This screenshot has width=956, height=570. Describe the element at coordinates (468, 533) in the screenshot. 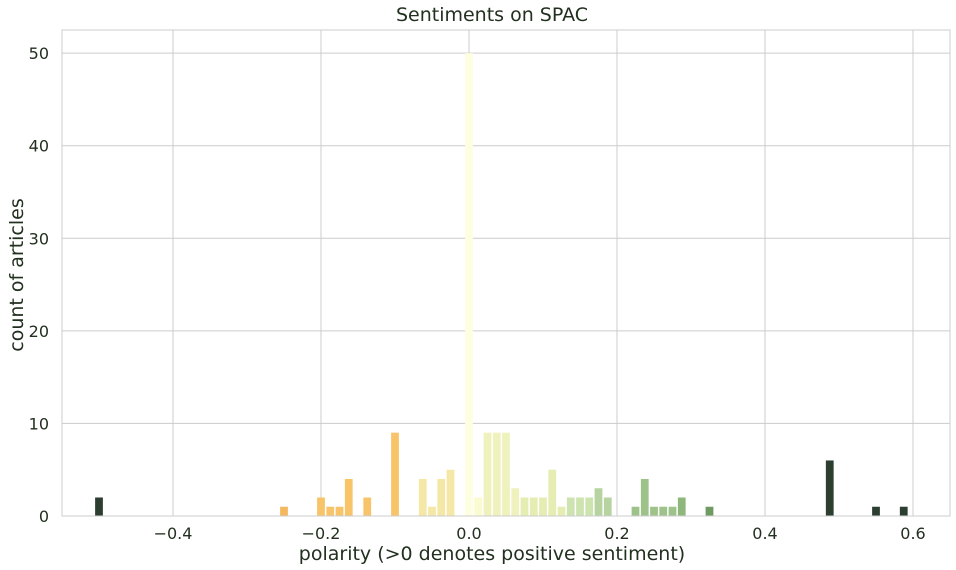

I see `x-tick-label: 0.0` at that location.